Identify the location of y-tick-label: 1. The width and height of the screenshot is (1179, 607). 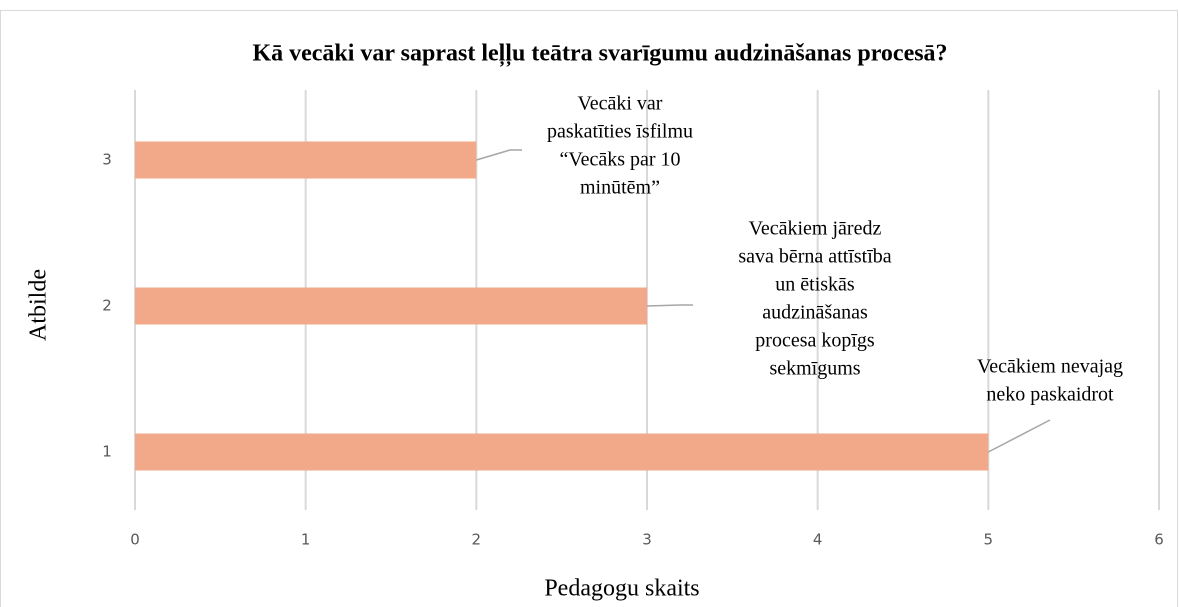
(107, 452).